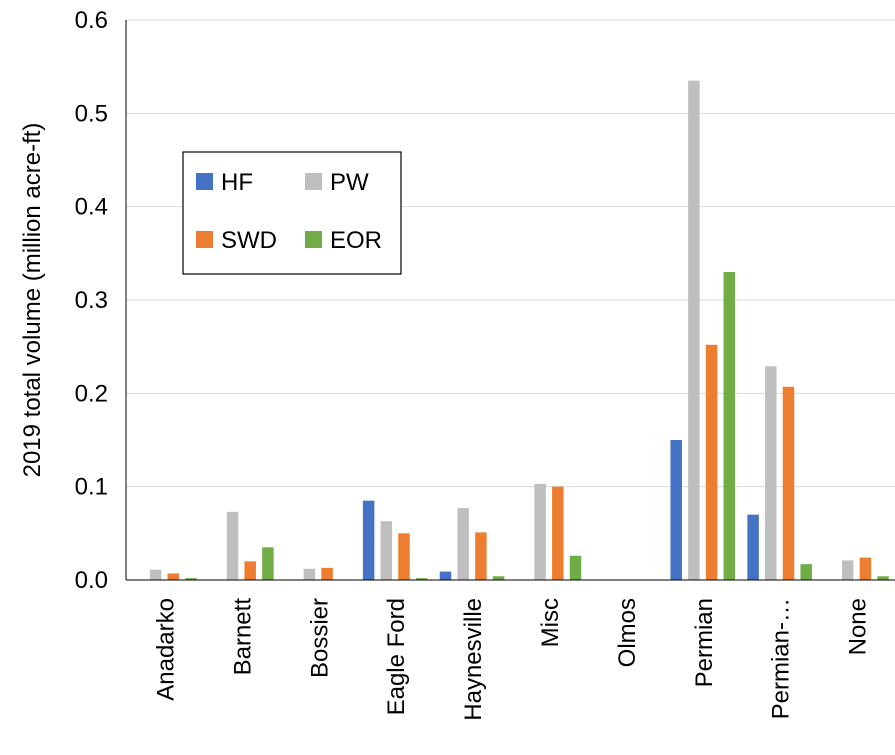 The height and width of the screenshot is (755, 895). I want to click on category-label: Permian, so click(704, 642).